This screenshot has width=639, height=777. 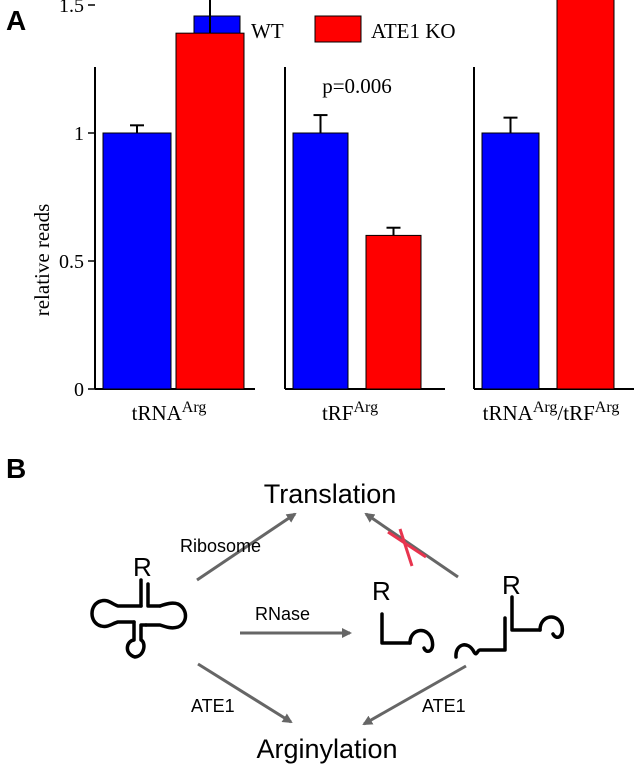 I want to click on legend-label-ko: ATE1 KO, so click(x=413, y=31).